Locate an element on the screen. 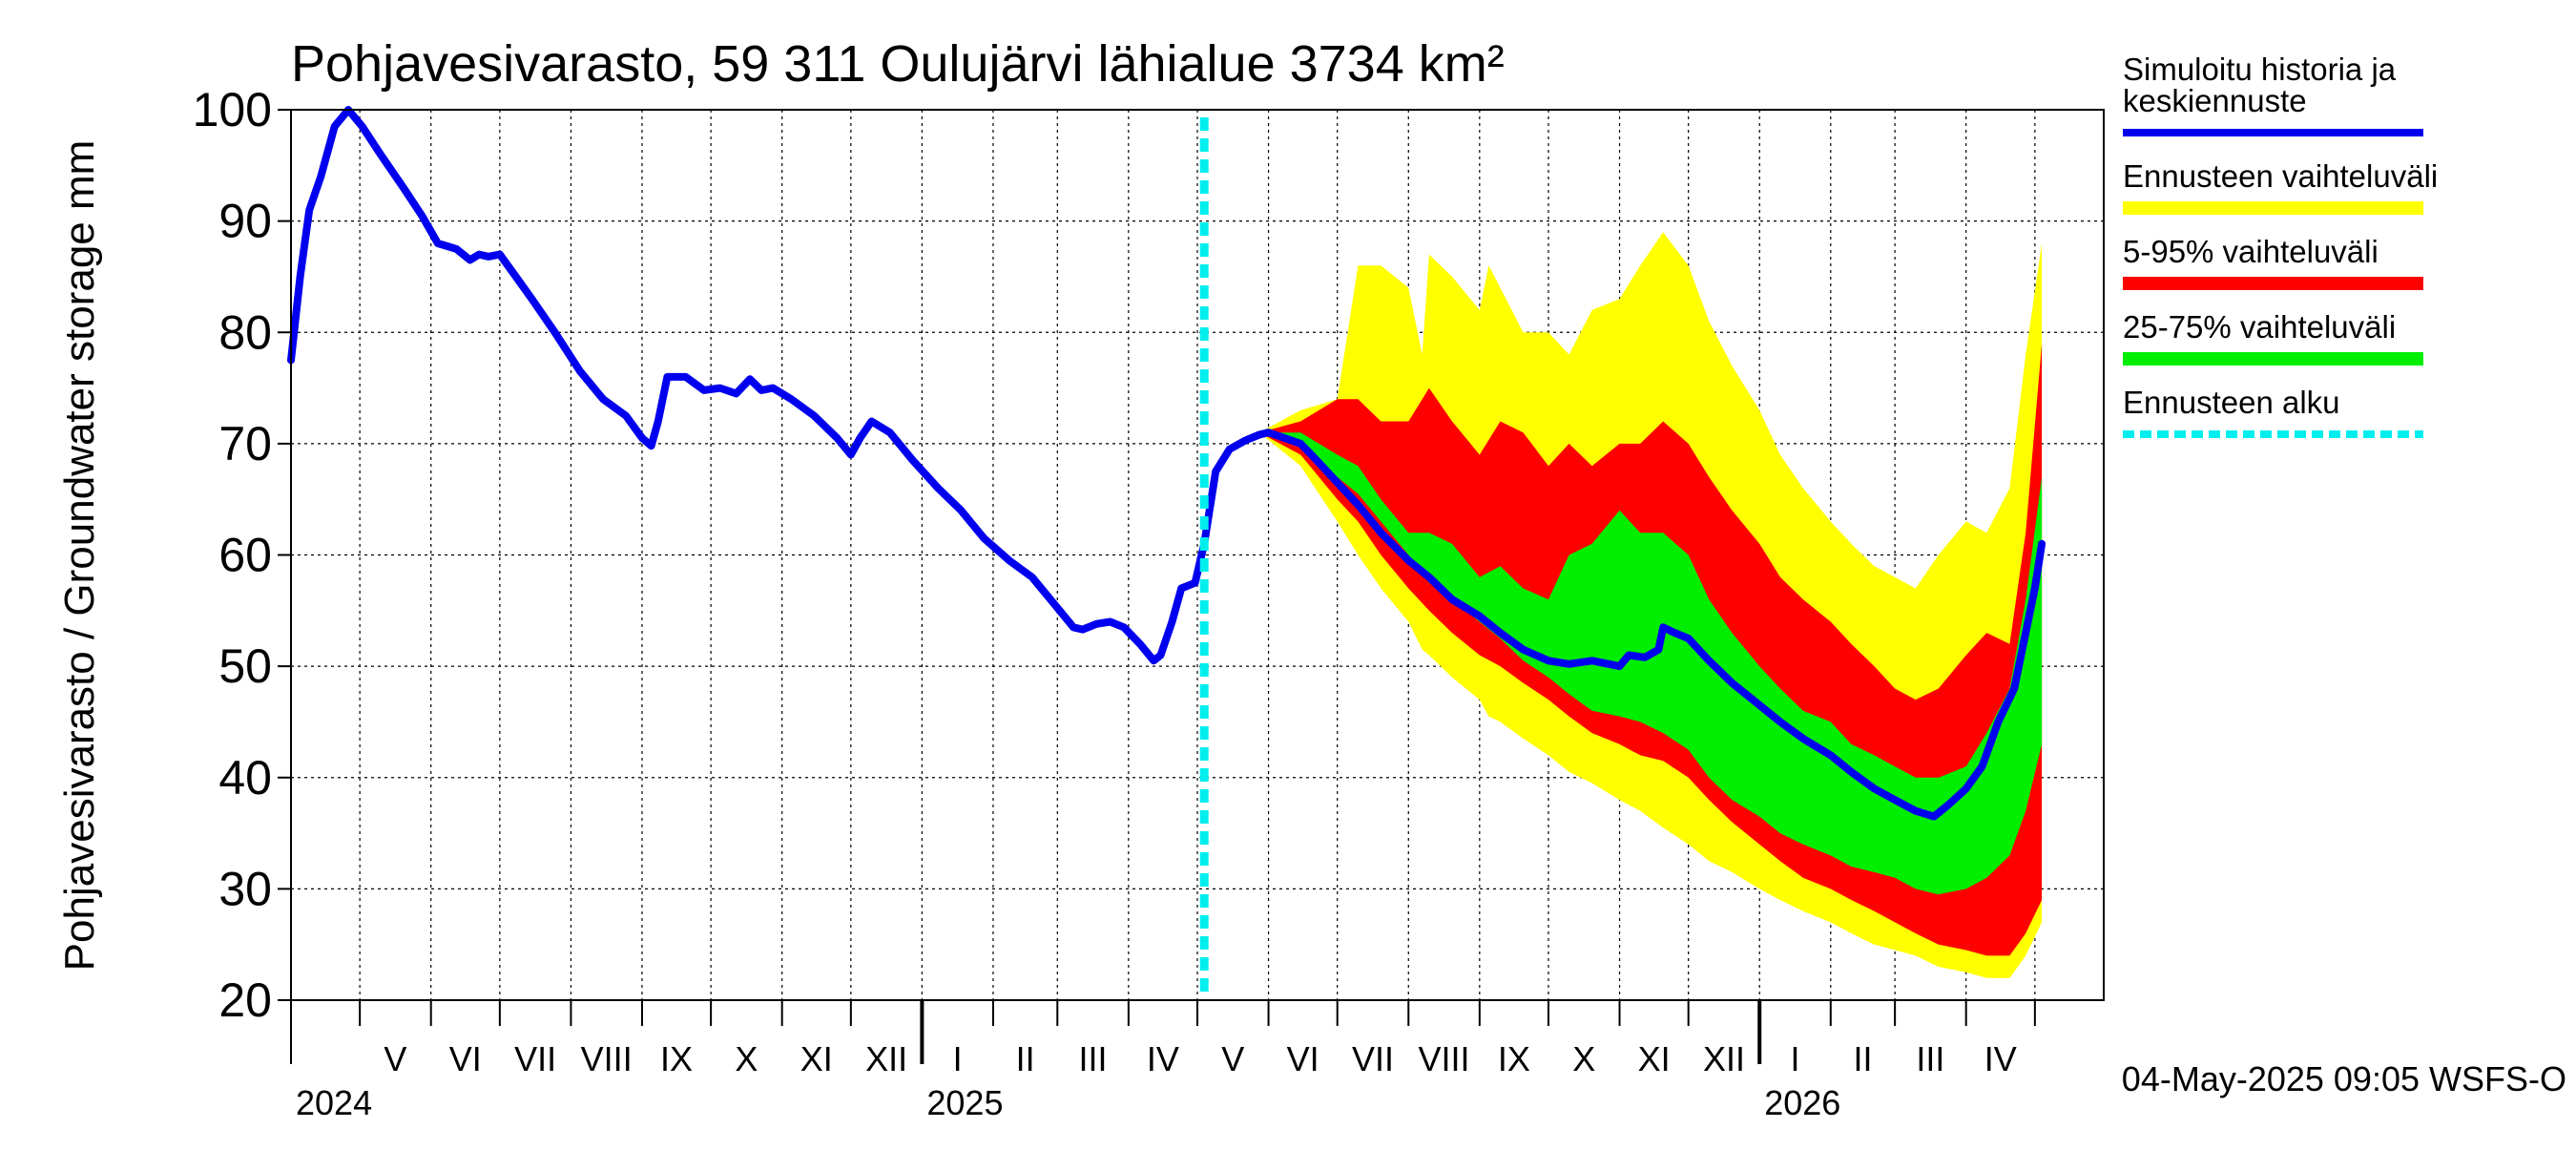  legend-label: Ennusteen alku is located at coordinates (2231, 402).